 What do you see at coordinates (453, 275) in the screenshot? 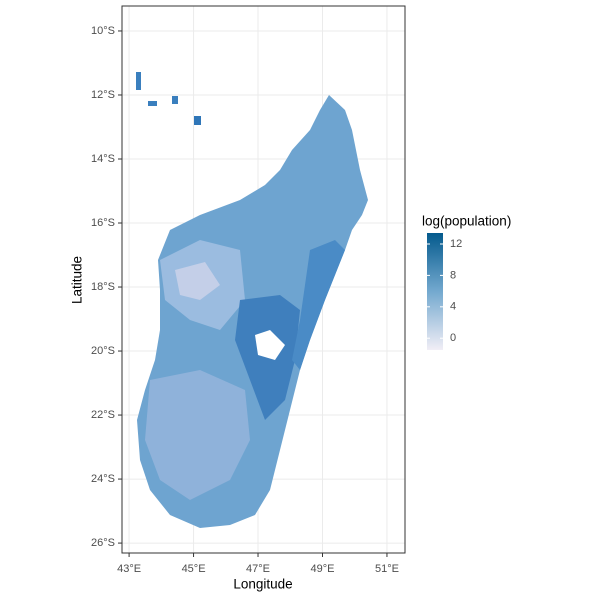
I see `legend-tick-label: 8` at bounding box center [453, 275].